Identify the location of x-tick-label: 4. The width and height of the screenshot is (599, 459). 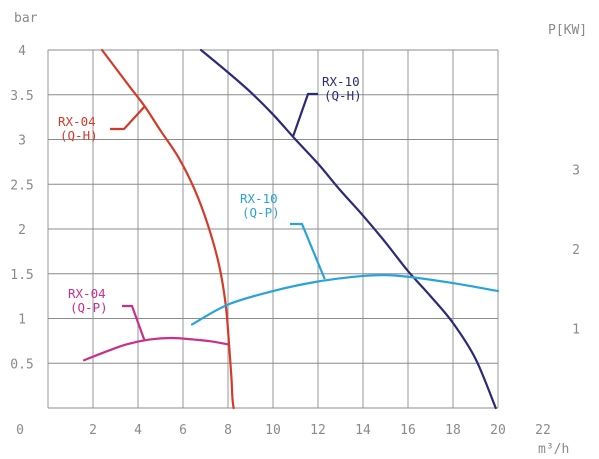
(138, 430).